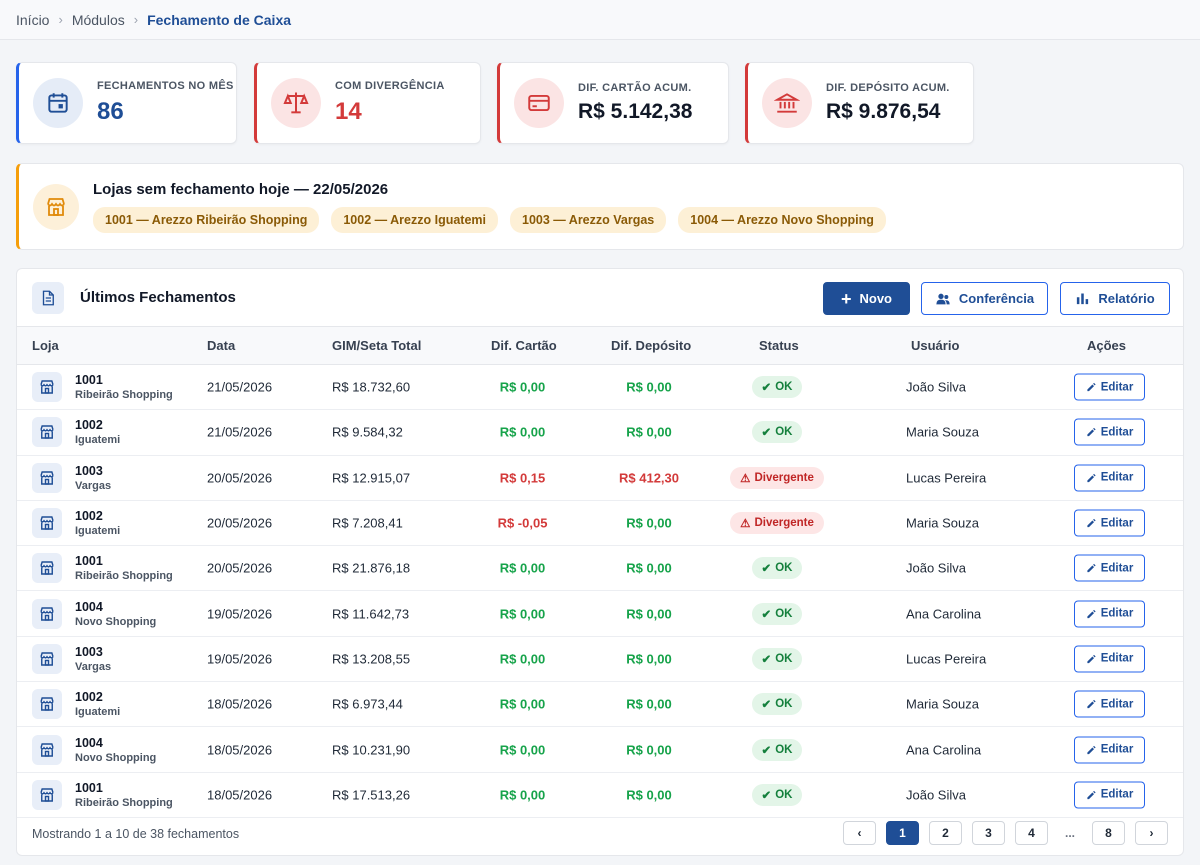 This screenshot has height=865, width=1200. What do you see at coordinates (93, 485) in the screenshot?
I see `store-name: Vargas` at bounding box center [93, 485].